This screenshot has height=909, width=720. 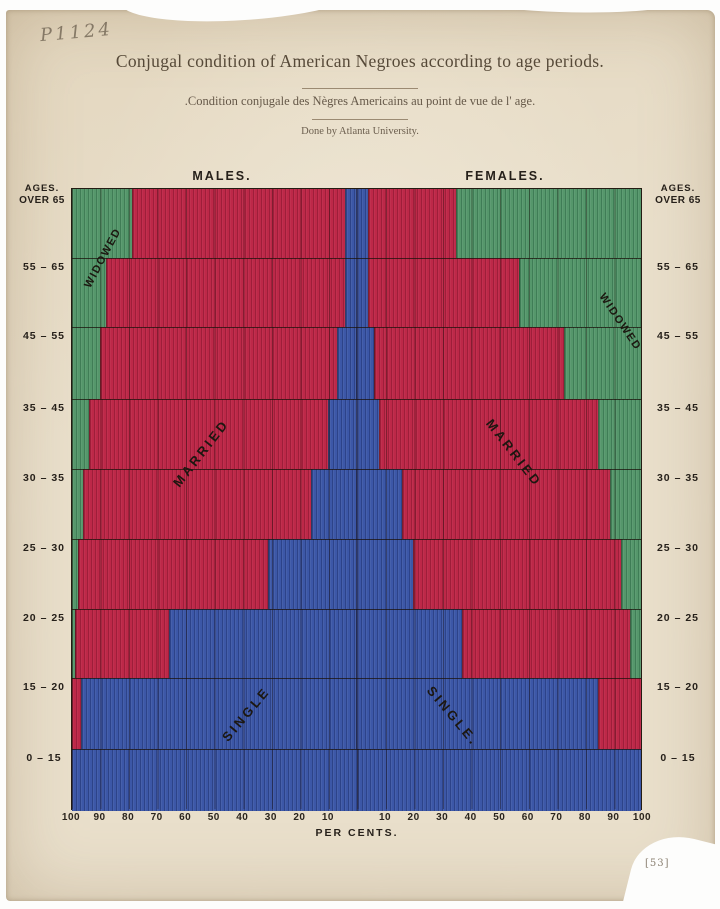 What do you see at coordinates (357, 833) in the screenshot?
I see `x-axis-title: PER CENTS.` at bounding box center [357, 833].